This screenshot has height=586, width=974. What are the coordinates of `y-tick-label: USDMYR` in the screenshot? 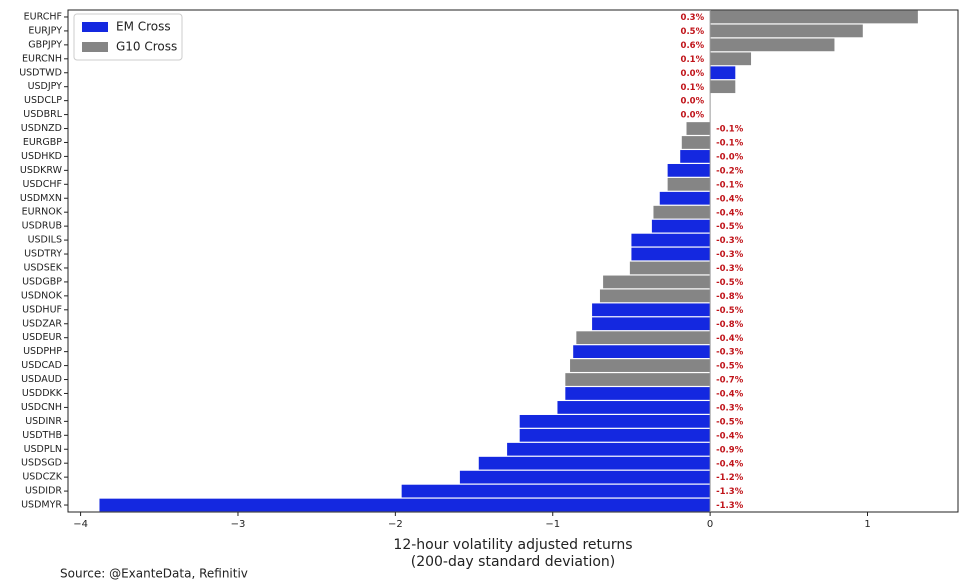 It's located at (41, 505).